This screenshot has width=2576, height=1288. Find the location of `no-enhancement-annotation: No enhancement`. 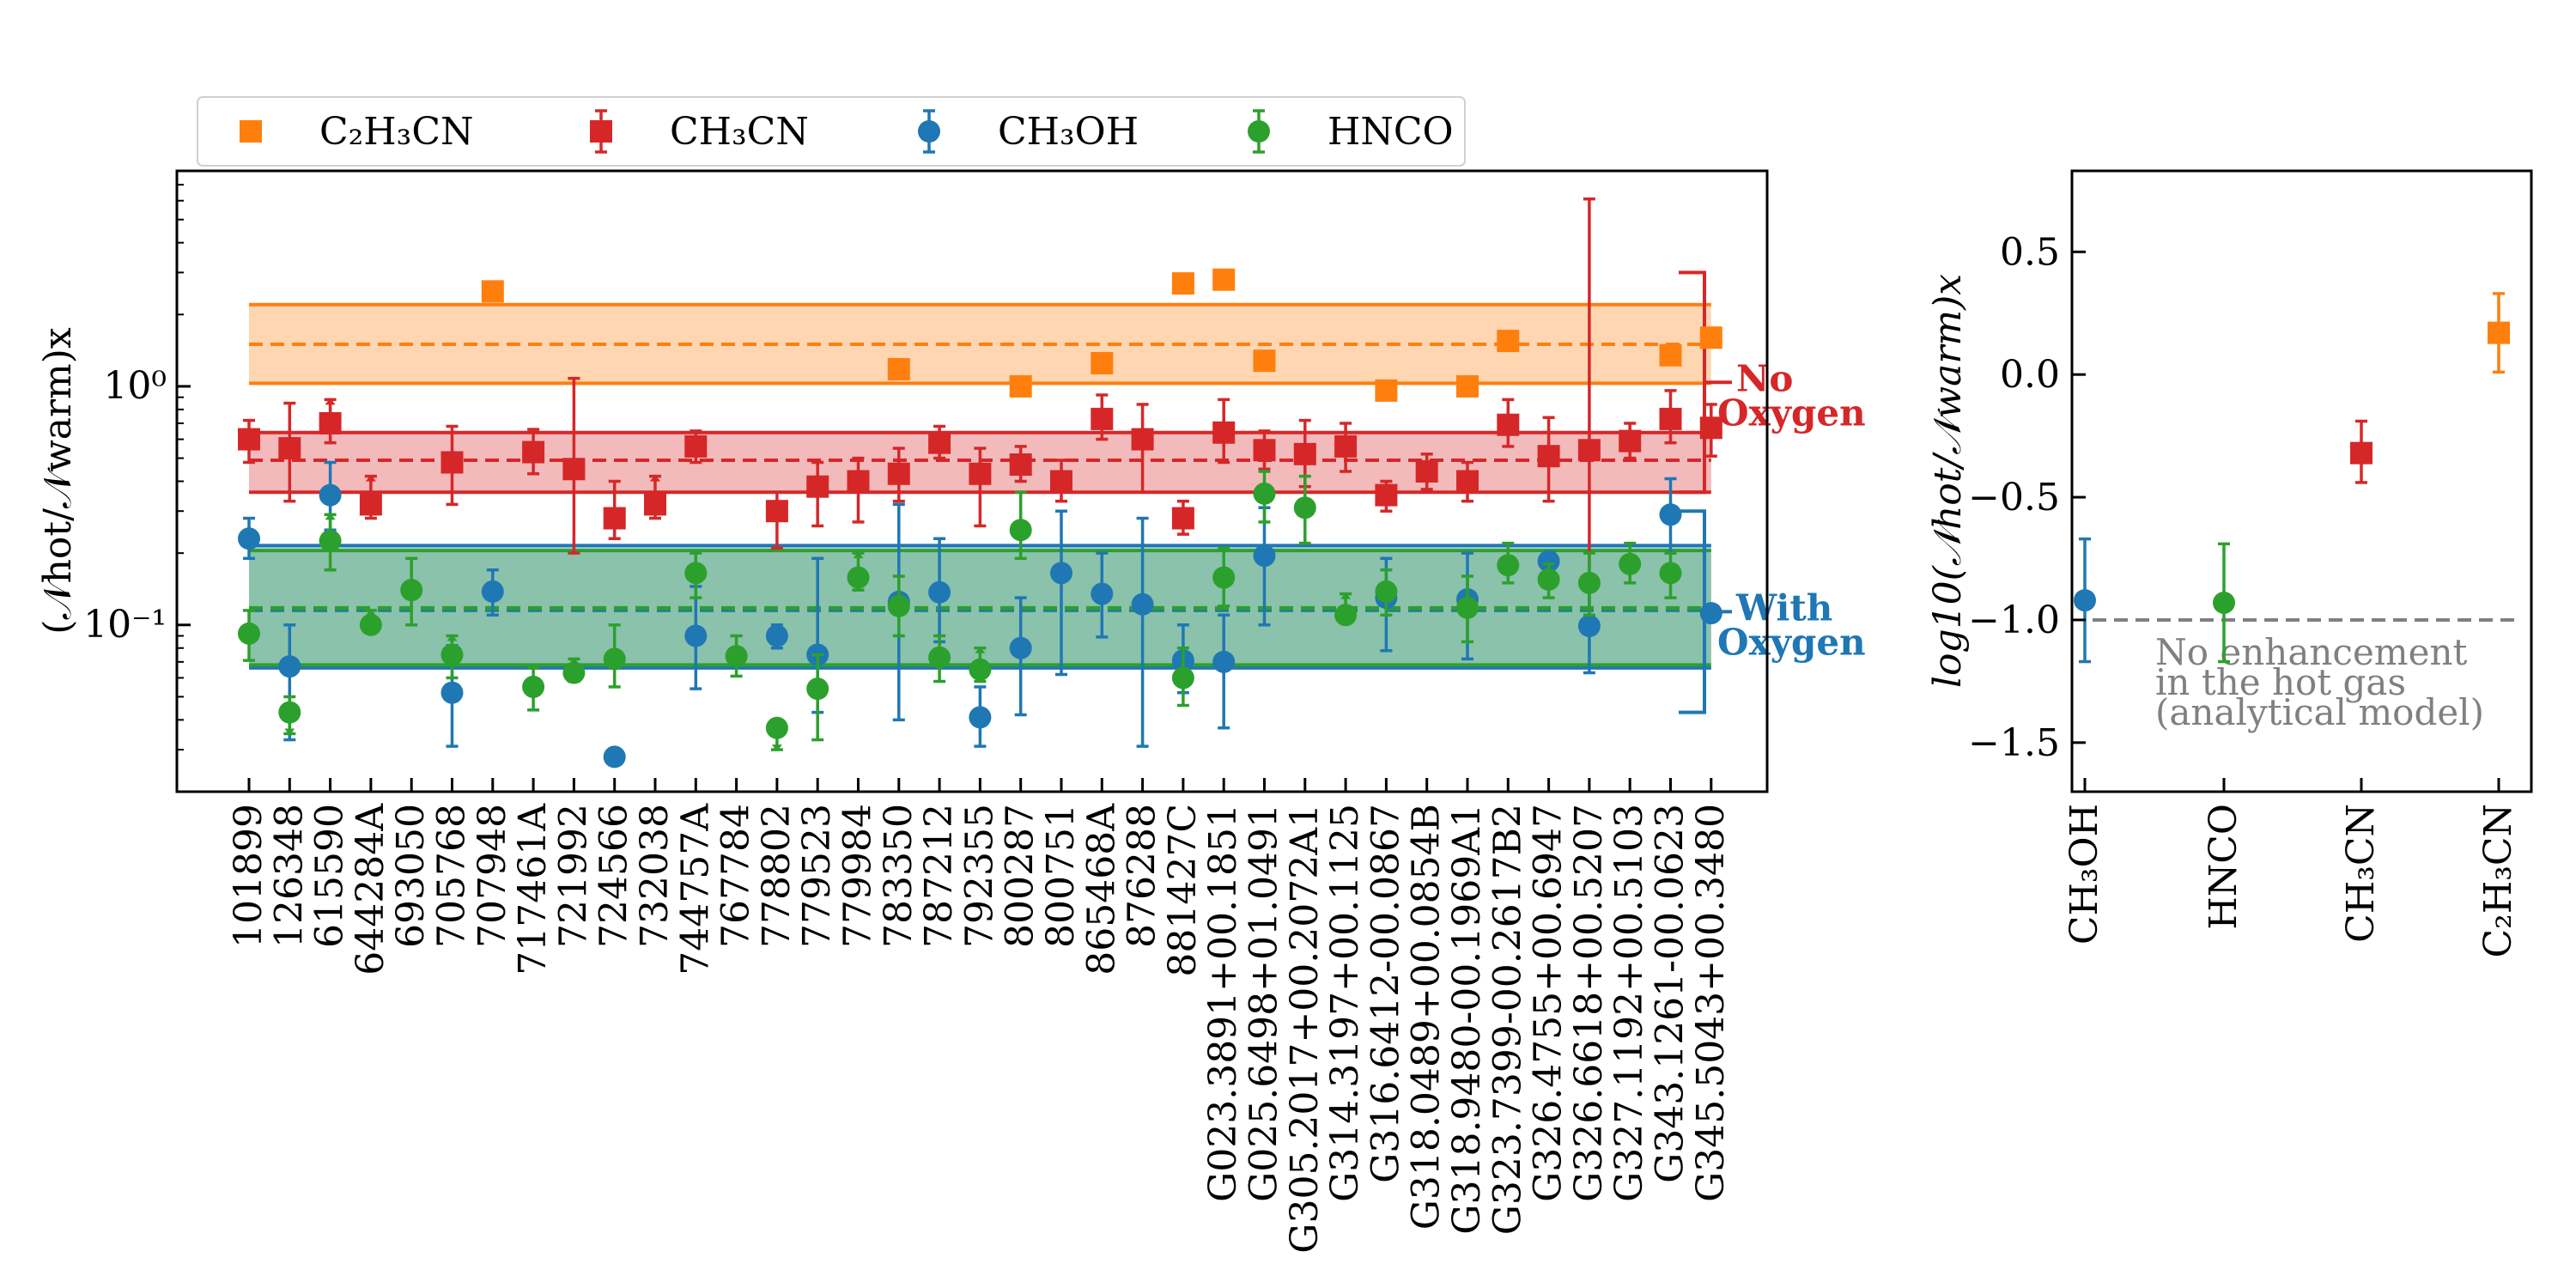

no-enhancement-annotation: No enhancement is located at coordinates (2311, 652).